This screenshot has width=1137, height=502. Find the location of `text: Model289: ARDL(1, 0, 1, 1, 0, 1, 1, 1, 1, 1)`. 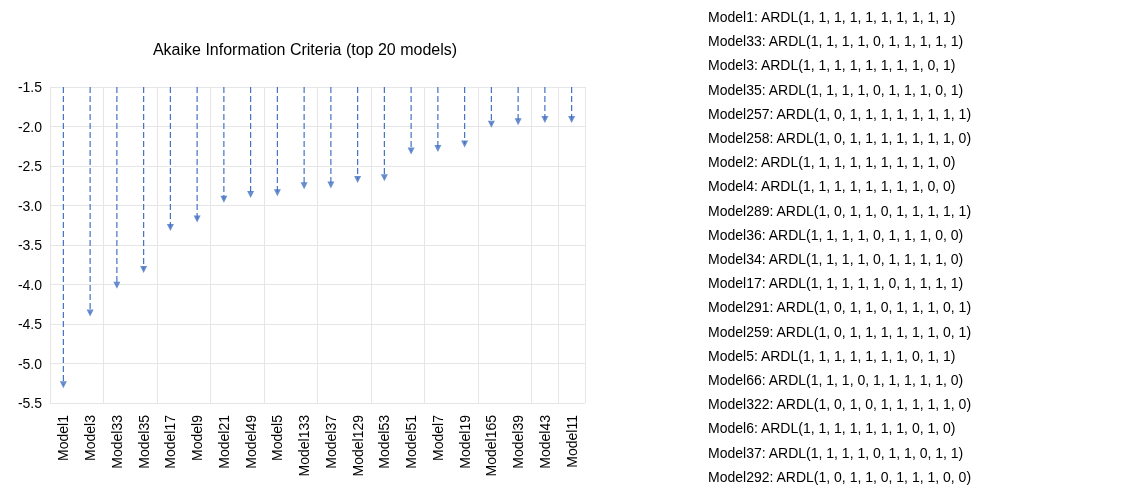

text: Model289: ARDL(1, 0, 1, 1, 0, 1, 1, 1, 1, 1) is located at coordinates (840, 210).